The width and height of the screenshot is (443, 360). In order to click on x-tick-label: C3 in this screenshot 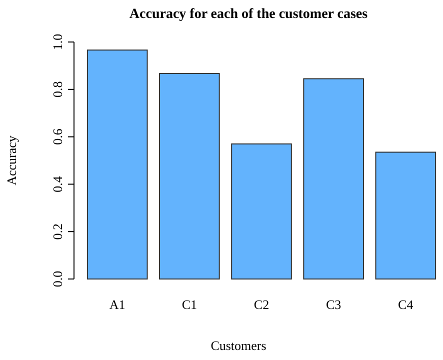, I will do `click(334, 304)`.